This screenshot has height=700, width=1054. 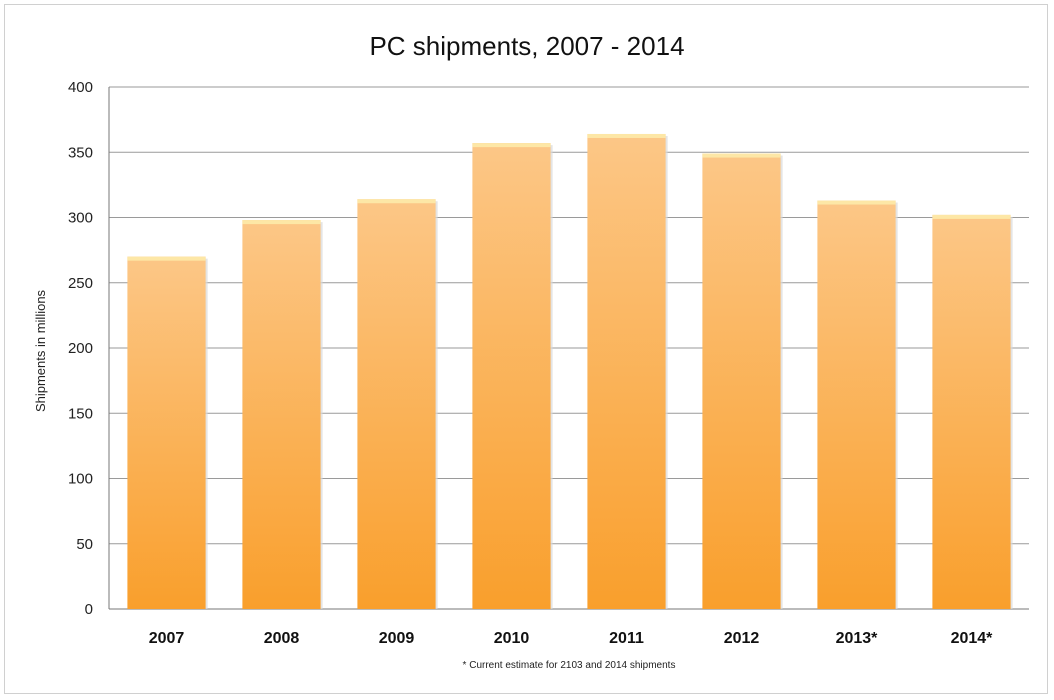 What do you see at coordinates (89, 609) in the screenshot?
I see `y-tick-label: 0` at bounding box center [89, 609].